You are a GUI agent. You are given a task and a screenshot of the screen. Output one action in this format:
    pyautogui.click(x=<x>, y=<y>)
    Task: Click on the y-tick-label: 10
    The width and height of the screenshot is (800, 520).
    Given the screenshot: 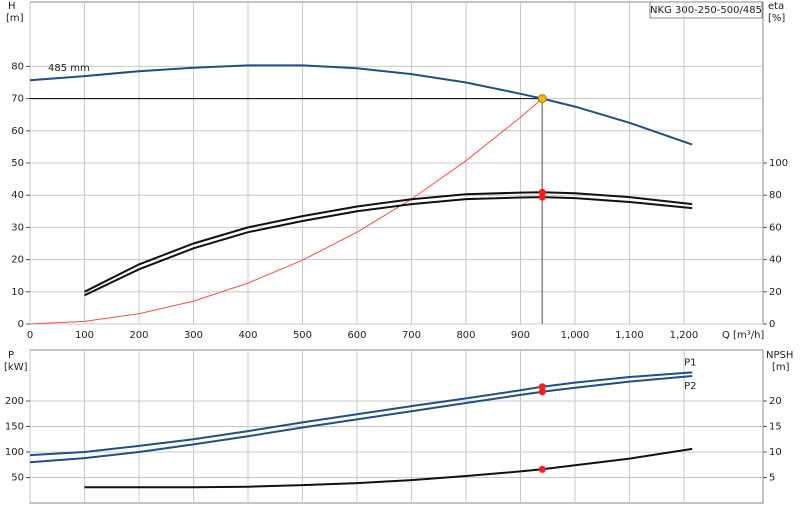 What is the action you would take?
    pyautogui.click(x=17, y=292)
    